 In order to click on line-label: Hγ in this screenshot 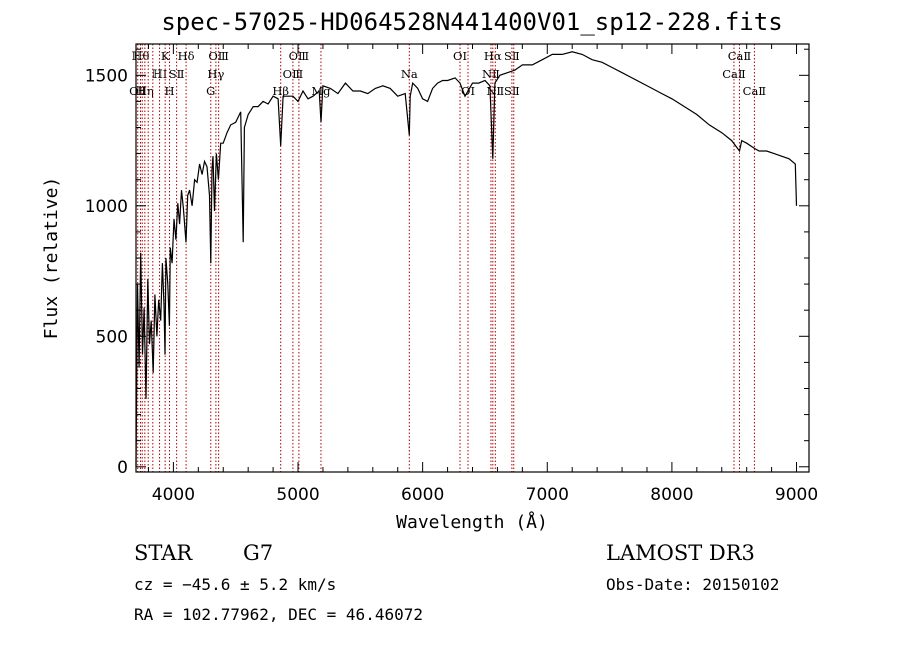, I will do `click(215, 74)`.